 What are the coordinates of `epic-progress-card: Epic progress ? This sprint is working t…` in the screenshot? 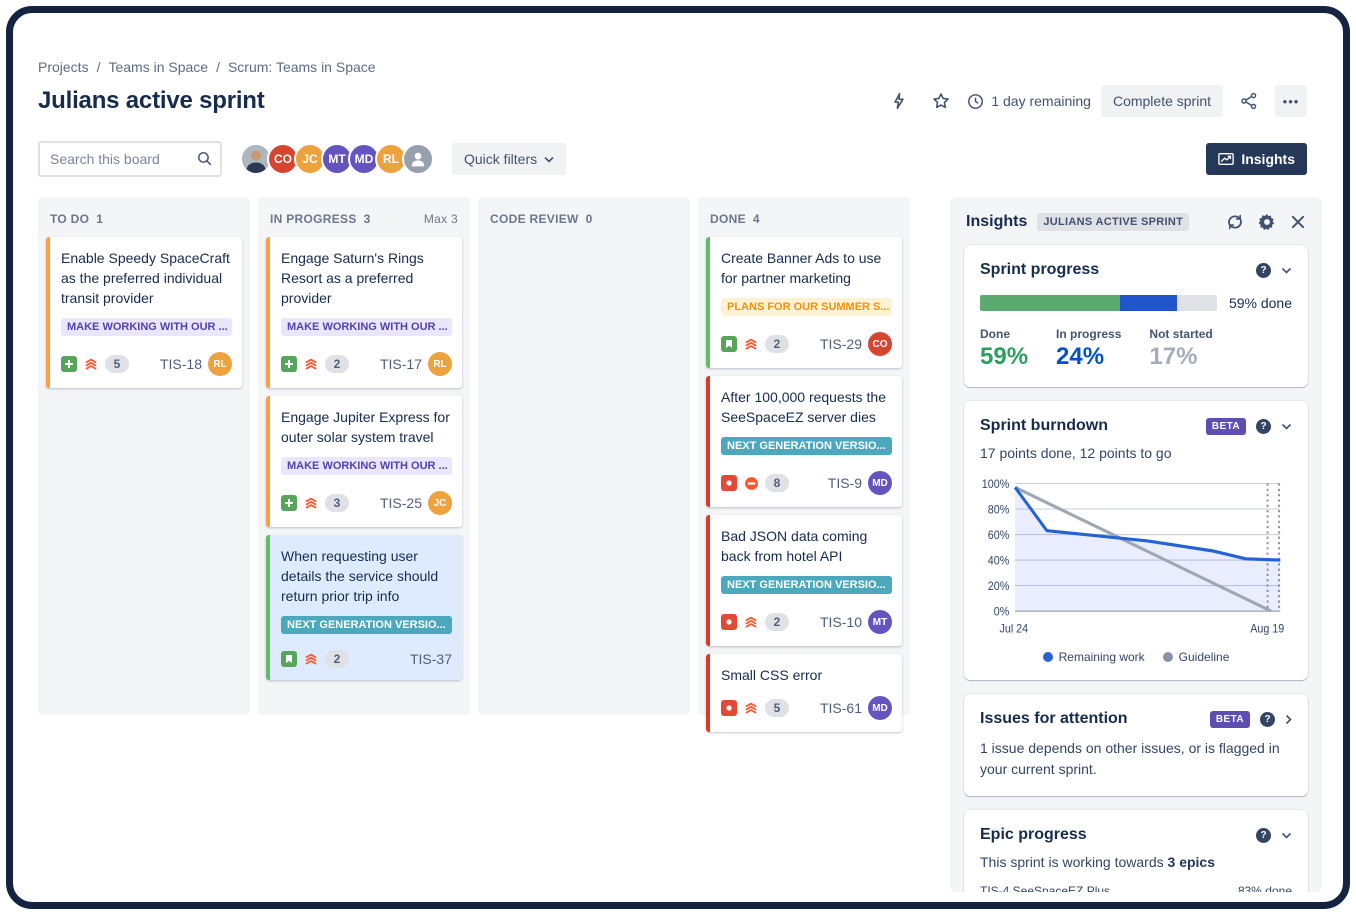 It's located at (1136, 851).